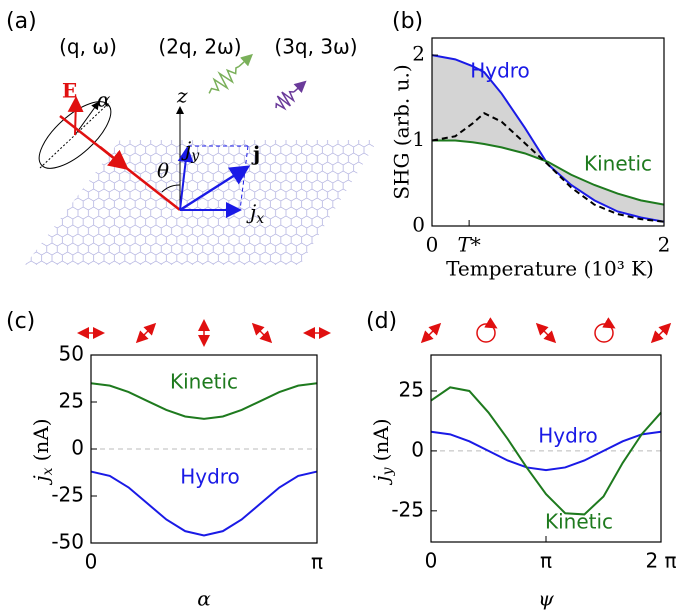 The width and height of the screenshot is (681, 614). What do you see at coordinates (171, 188) in the screenshot?
I see `theta-arc` at bounding box center [171, 188].